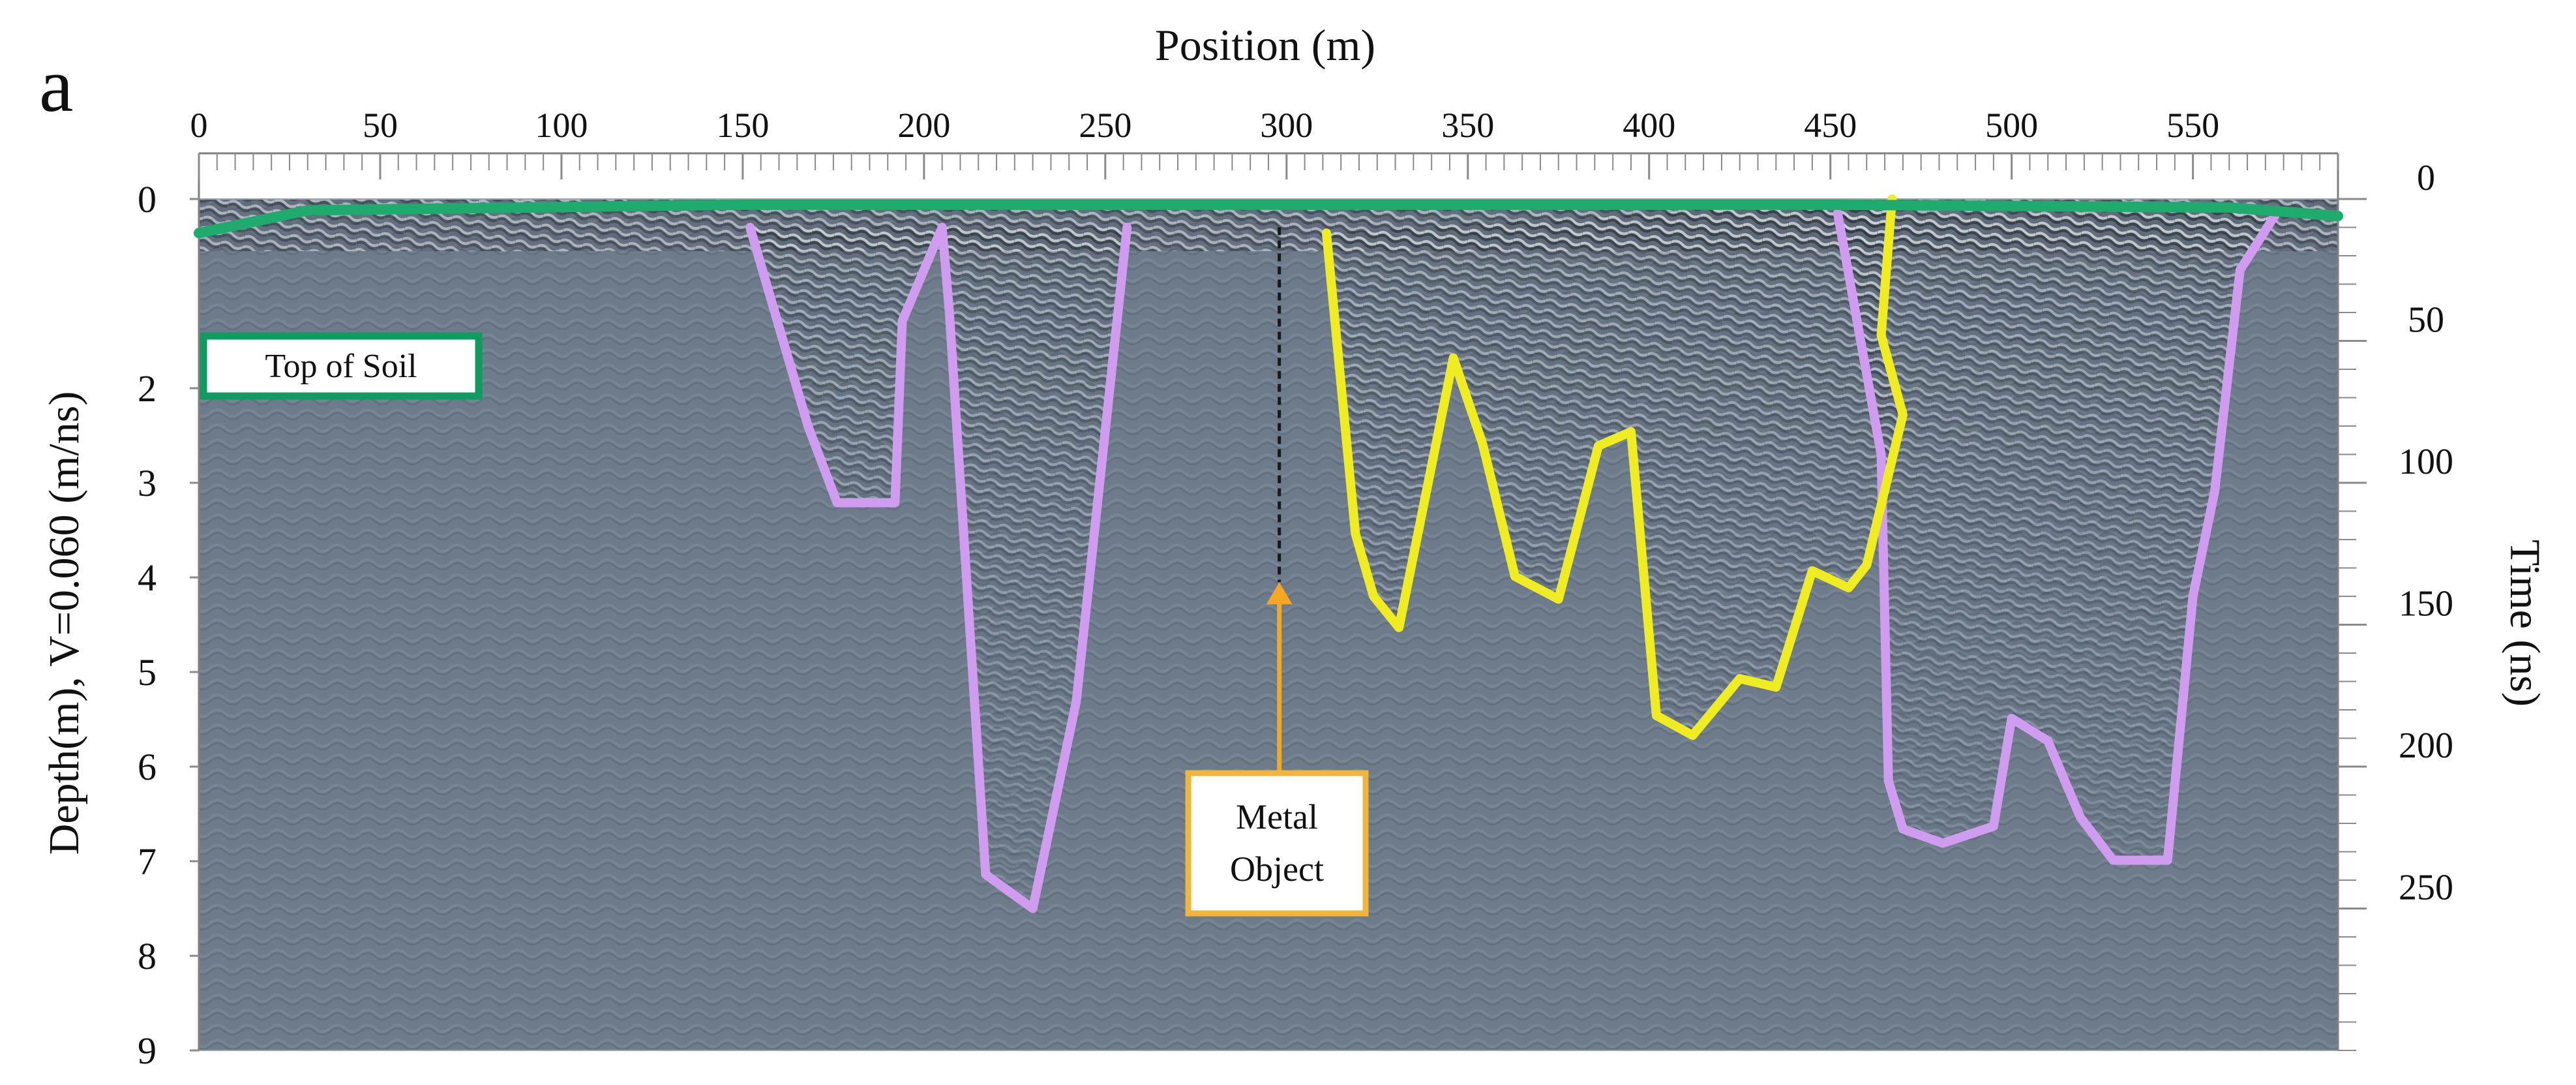 The width and height of the screenshot is (2576, 1085). What do you see at coordinates (2426, 321) in the screenshot?
I see `time-tick-label: 50` at bounding box center [2426, 321].